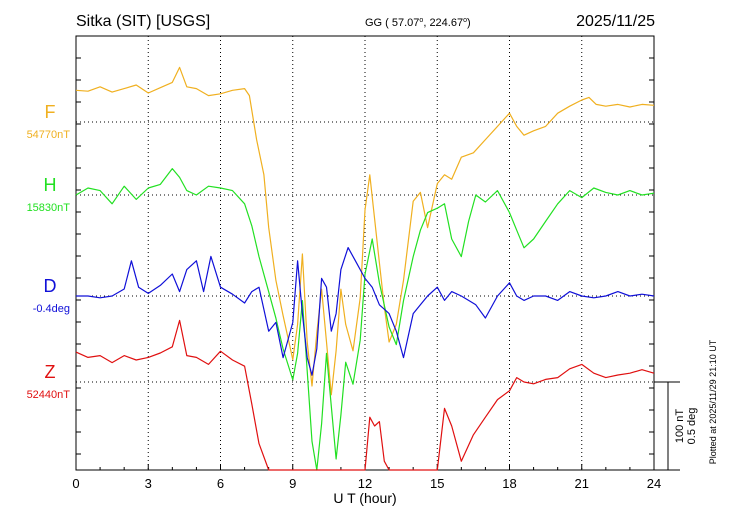 Image resolution: width=730 pixels, height=525 pixels. What do you see at coordinates (51, 309) in the screenshot?
I see `series-baseline-D: -0.4deg` at bounding box center [51, 309].